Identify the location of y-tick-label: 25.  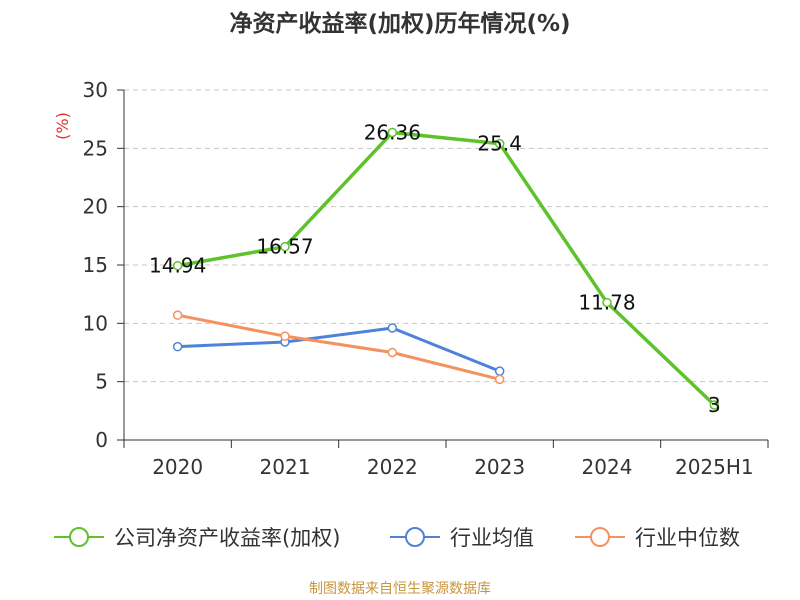
(95, 148).